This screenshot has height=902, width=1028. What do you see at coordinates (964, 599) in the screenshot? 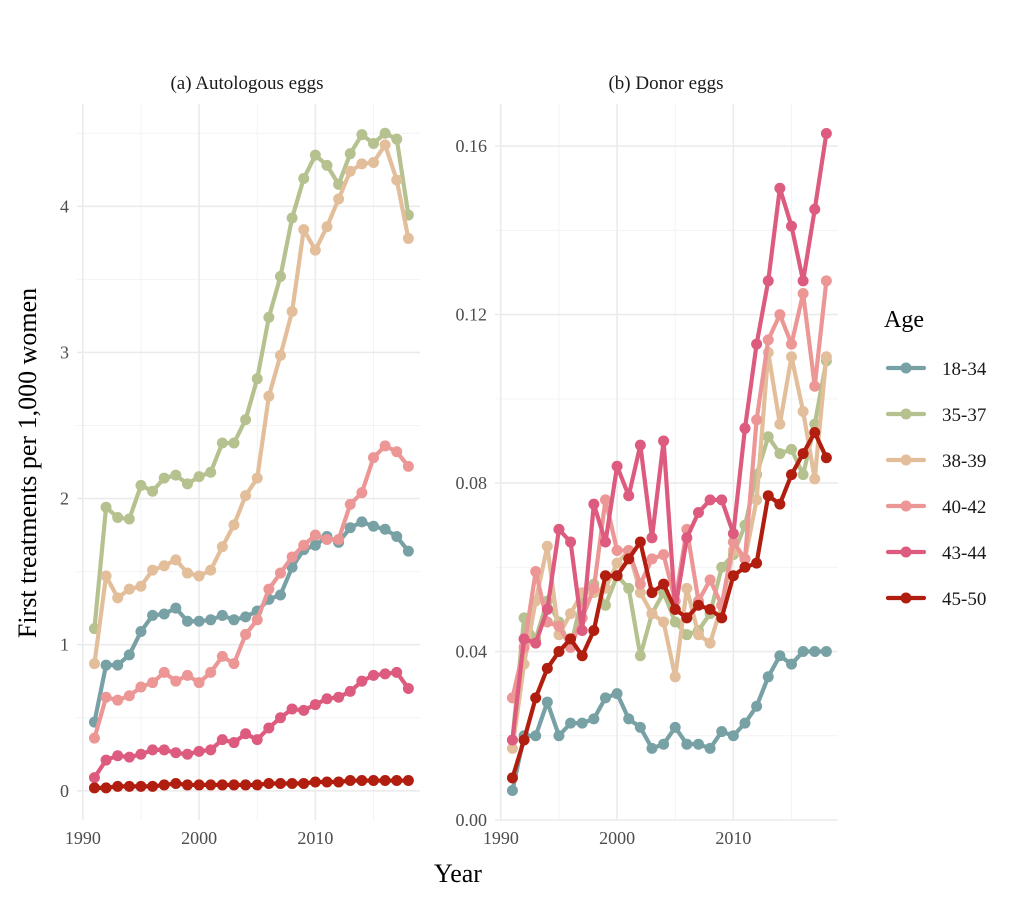
I see `legend-label: 45-50` at bounding box center [964, 599].